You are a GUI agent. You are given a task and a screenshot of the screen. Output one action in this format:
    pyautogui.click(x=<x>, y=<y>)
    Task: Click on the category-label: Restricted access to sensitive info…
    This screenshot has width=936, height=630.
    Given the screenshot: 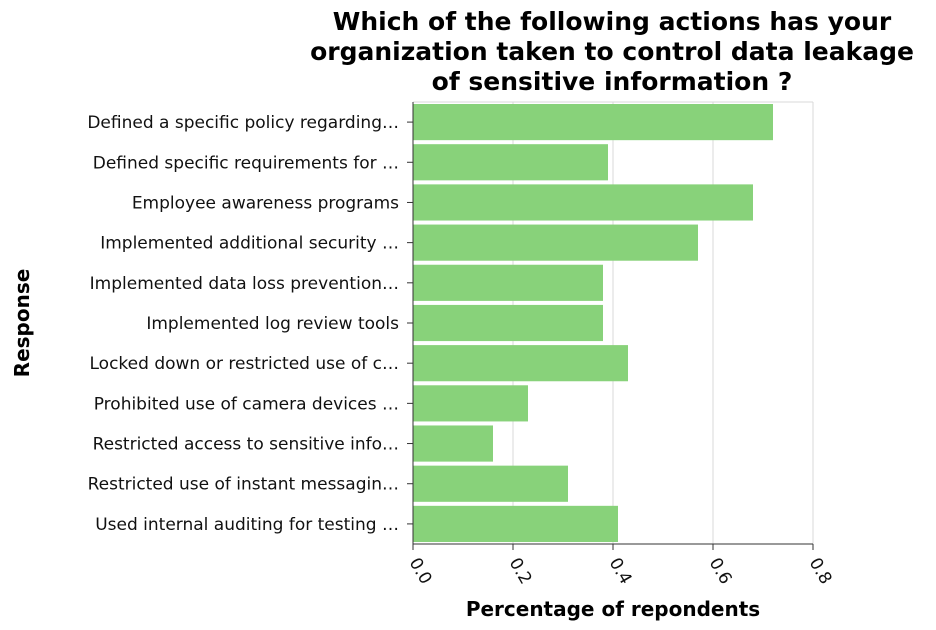 What is the action you would take?
    pyautogui.click(x=246, y=445)
    